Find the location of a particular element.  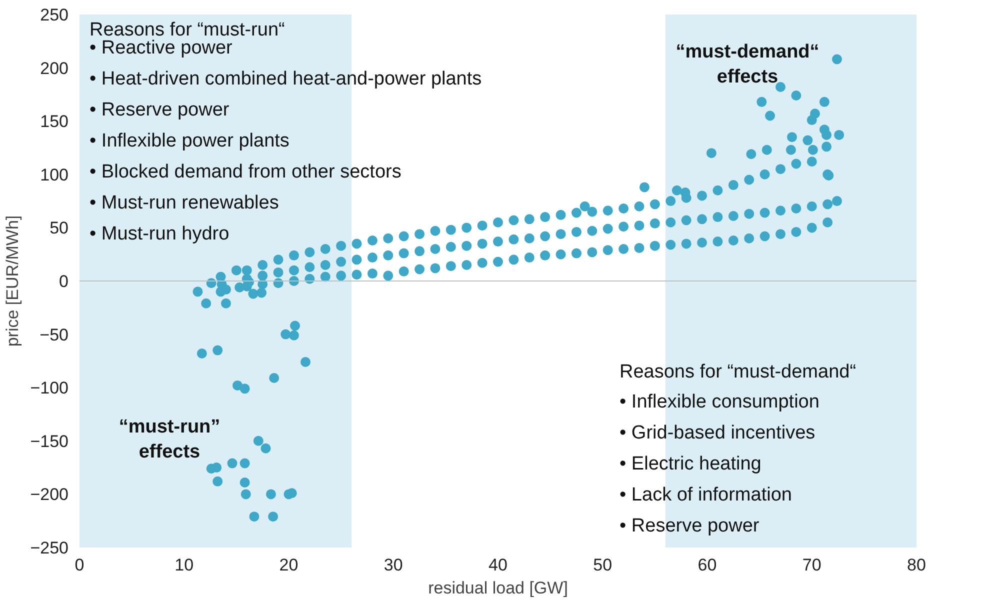

y-tick-label: 100 is located at coordinates (54, 174).